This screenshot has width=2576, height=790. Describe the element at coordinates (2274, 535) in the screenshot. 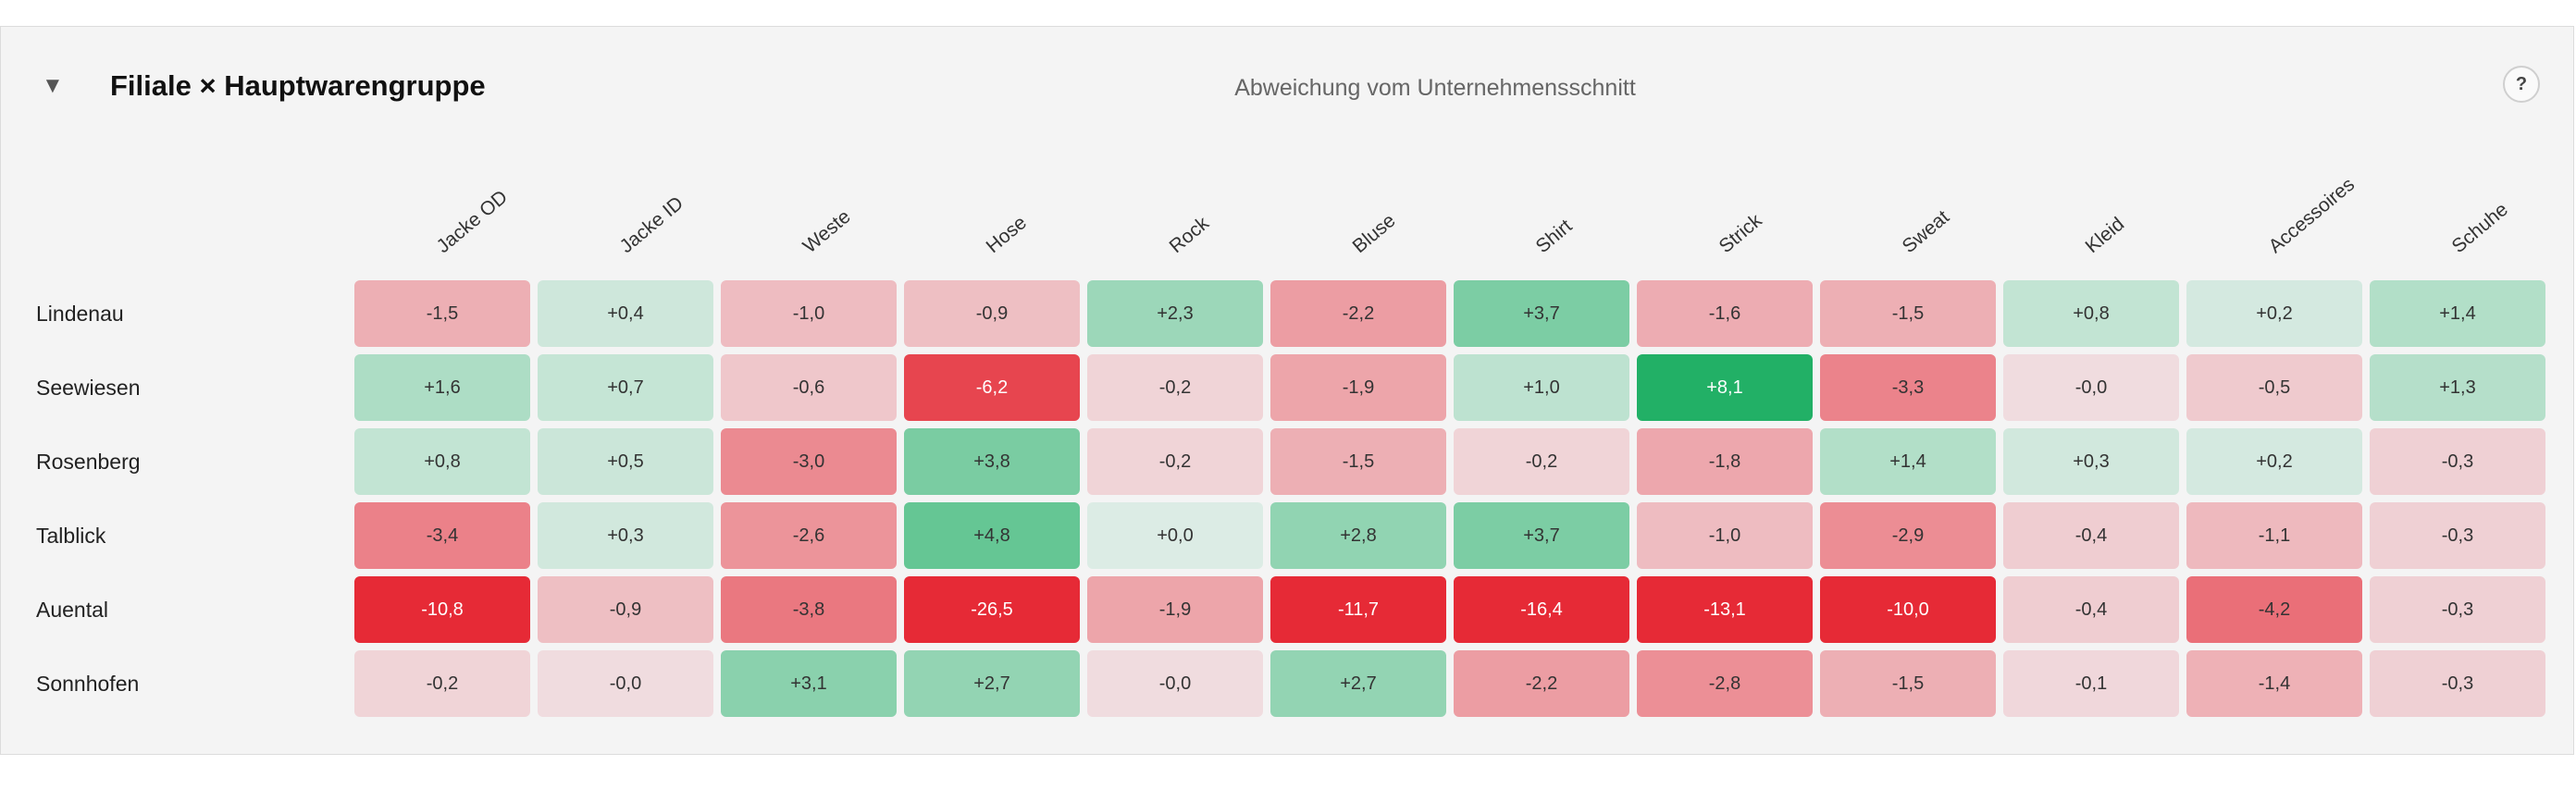

I see `heatmap-cell: -1,1` at that location.